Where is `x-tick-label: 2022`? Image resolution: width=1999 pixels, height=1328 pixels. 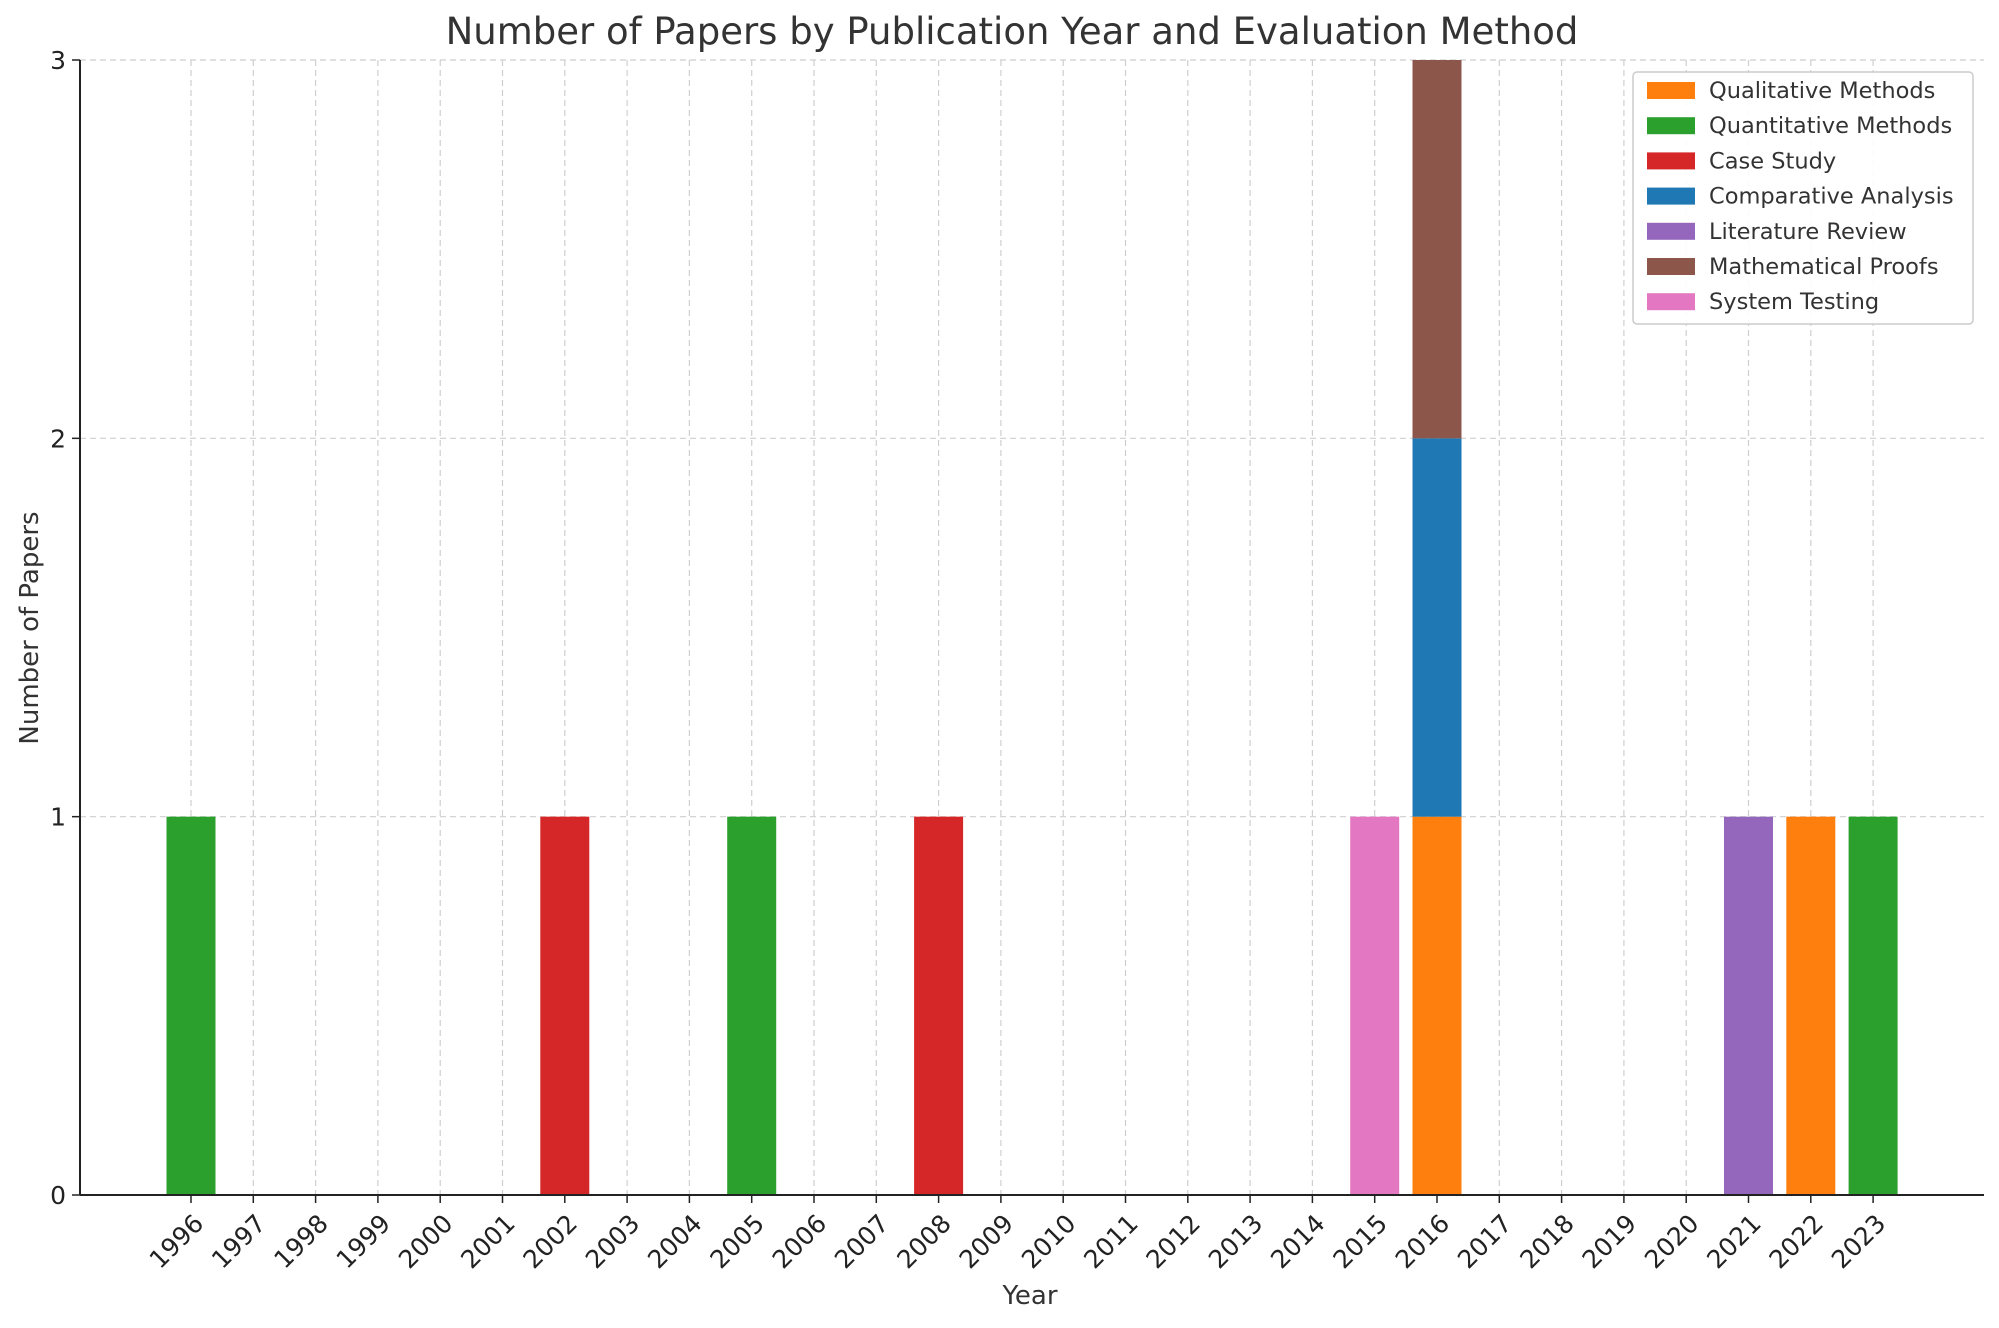
x-tick-label: 2022 is located at coordinates (1796, 1241).